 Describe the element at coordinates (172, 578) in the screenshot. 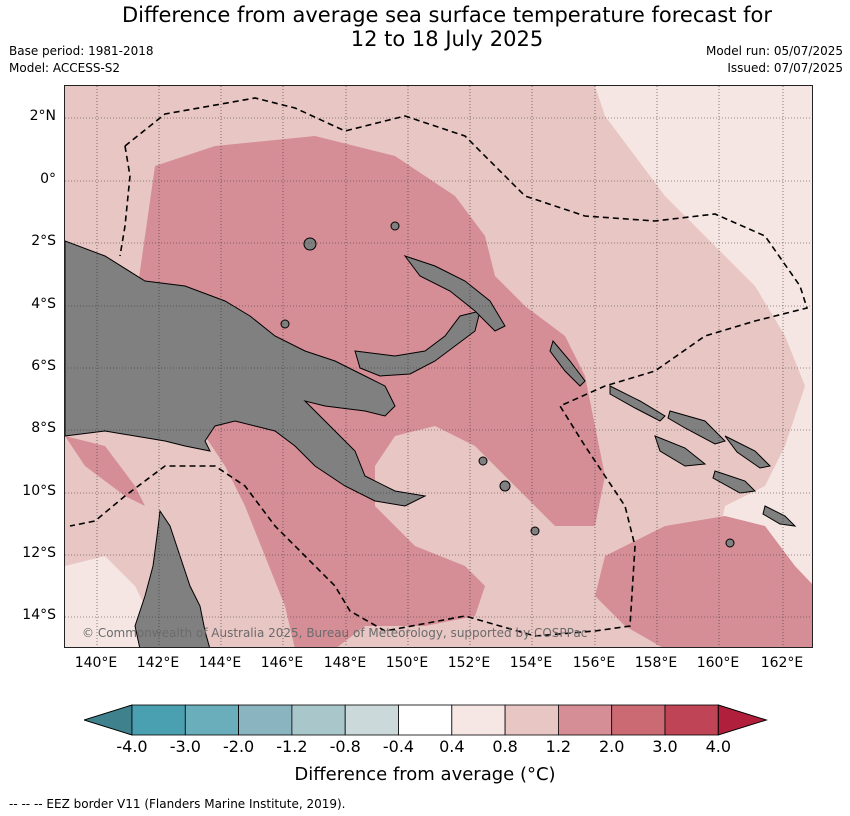

I see `land-cape-york` at that location.